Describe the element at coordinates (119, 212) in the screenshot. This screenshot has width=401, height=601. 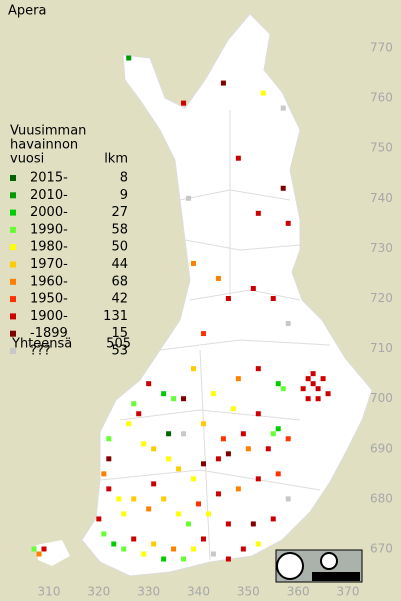
I see `legend-count: 27` at that location.